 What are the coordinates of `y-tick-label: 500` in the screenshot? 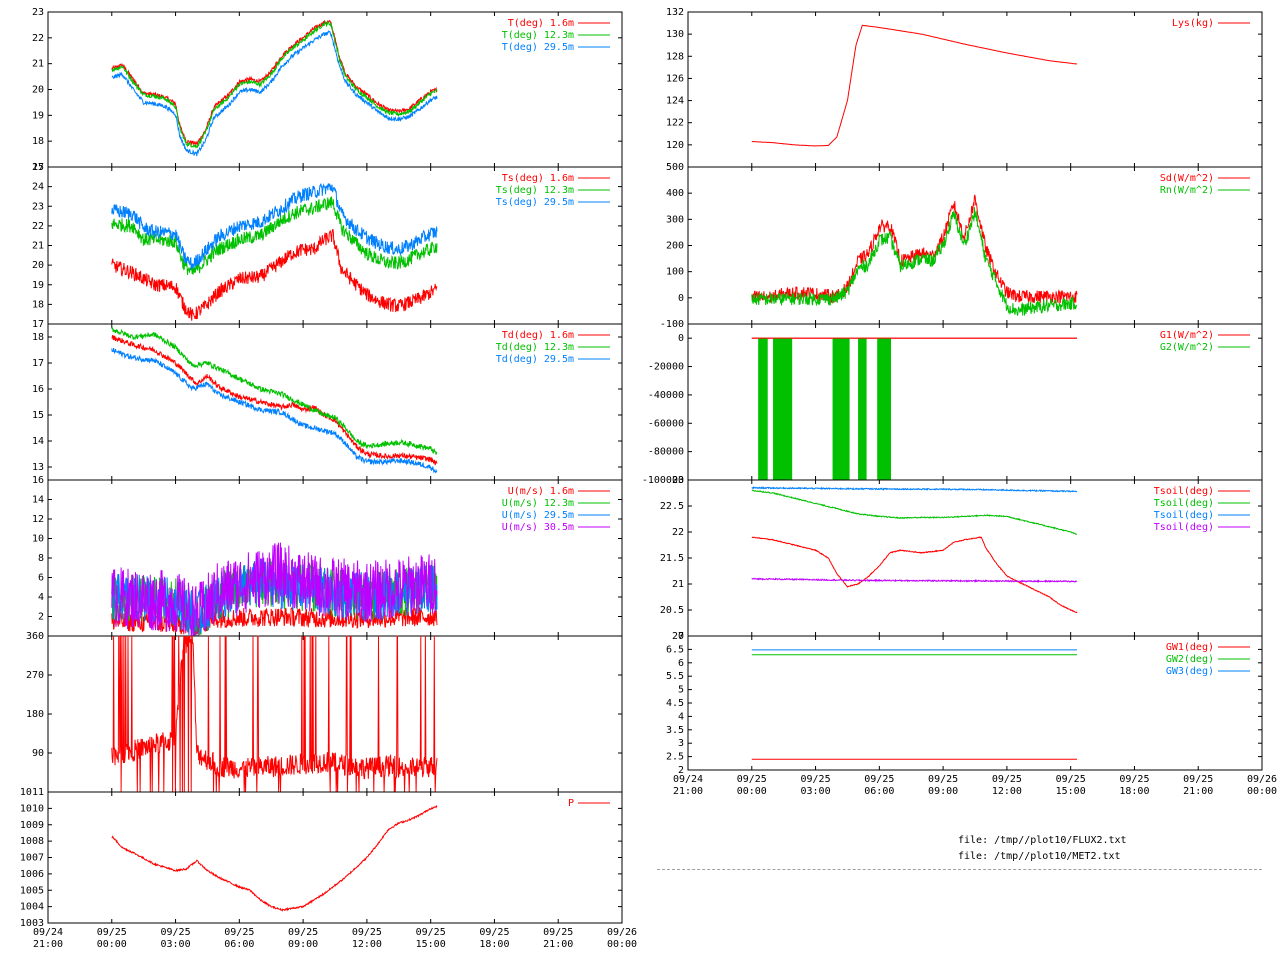 It's located at (675, 167).